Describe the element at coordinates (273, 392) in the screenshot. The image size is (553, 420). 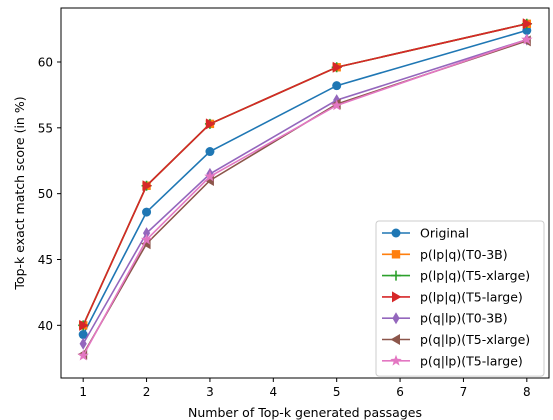
I see `x-tick-label: 4` at that location.